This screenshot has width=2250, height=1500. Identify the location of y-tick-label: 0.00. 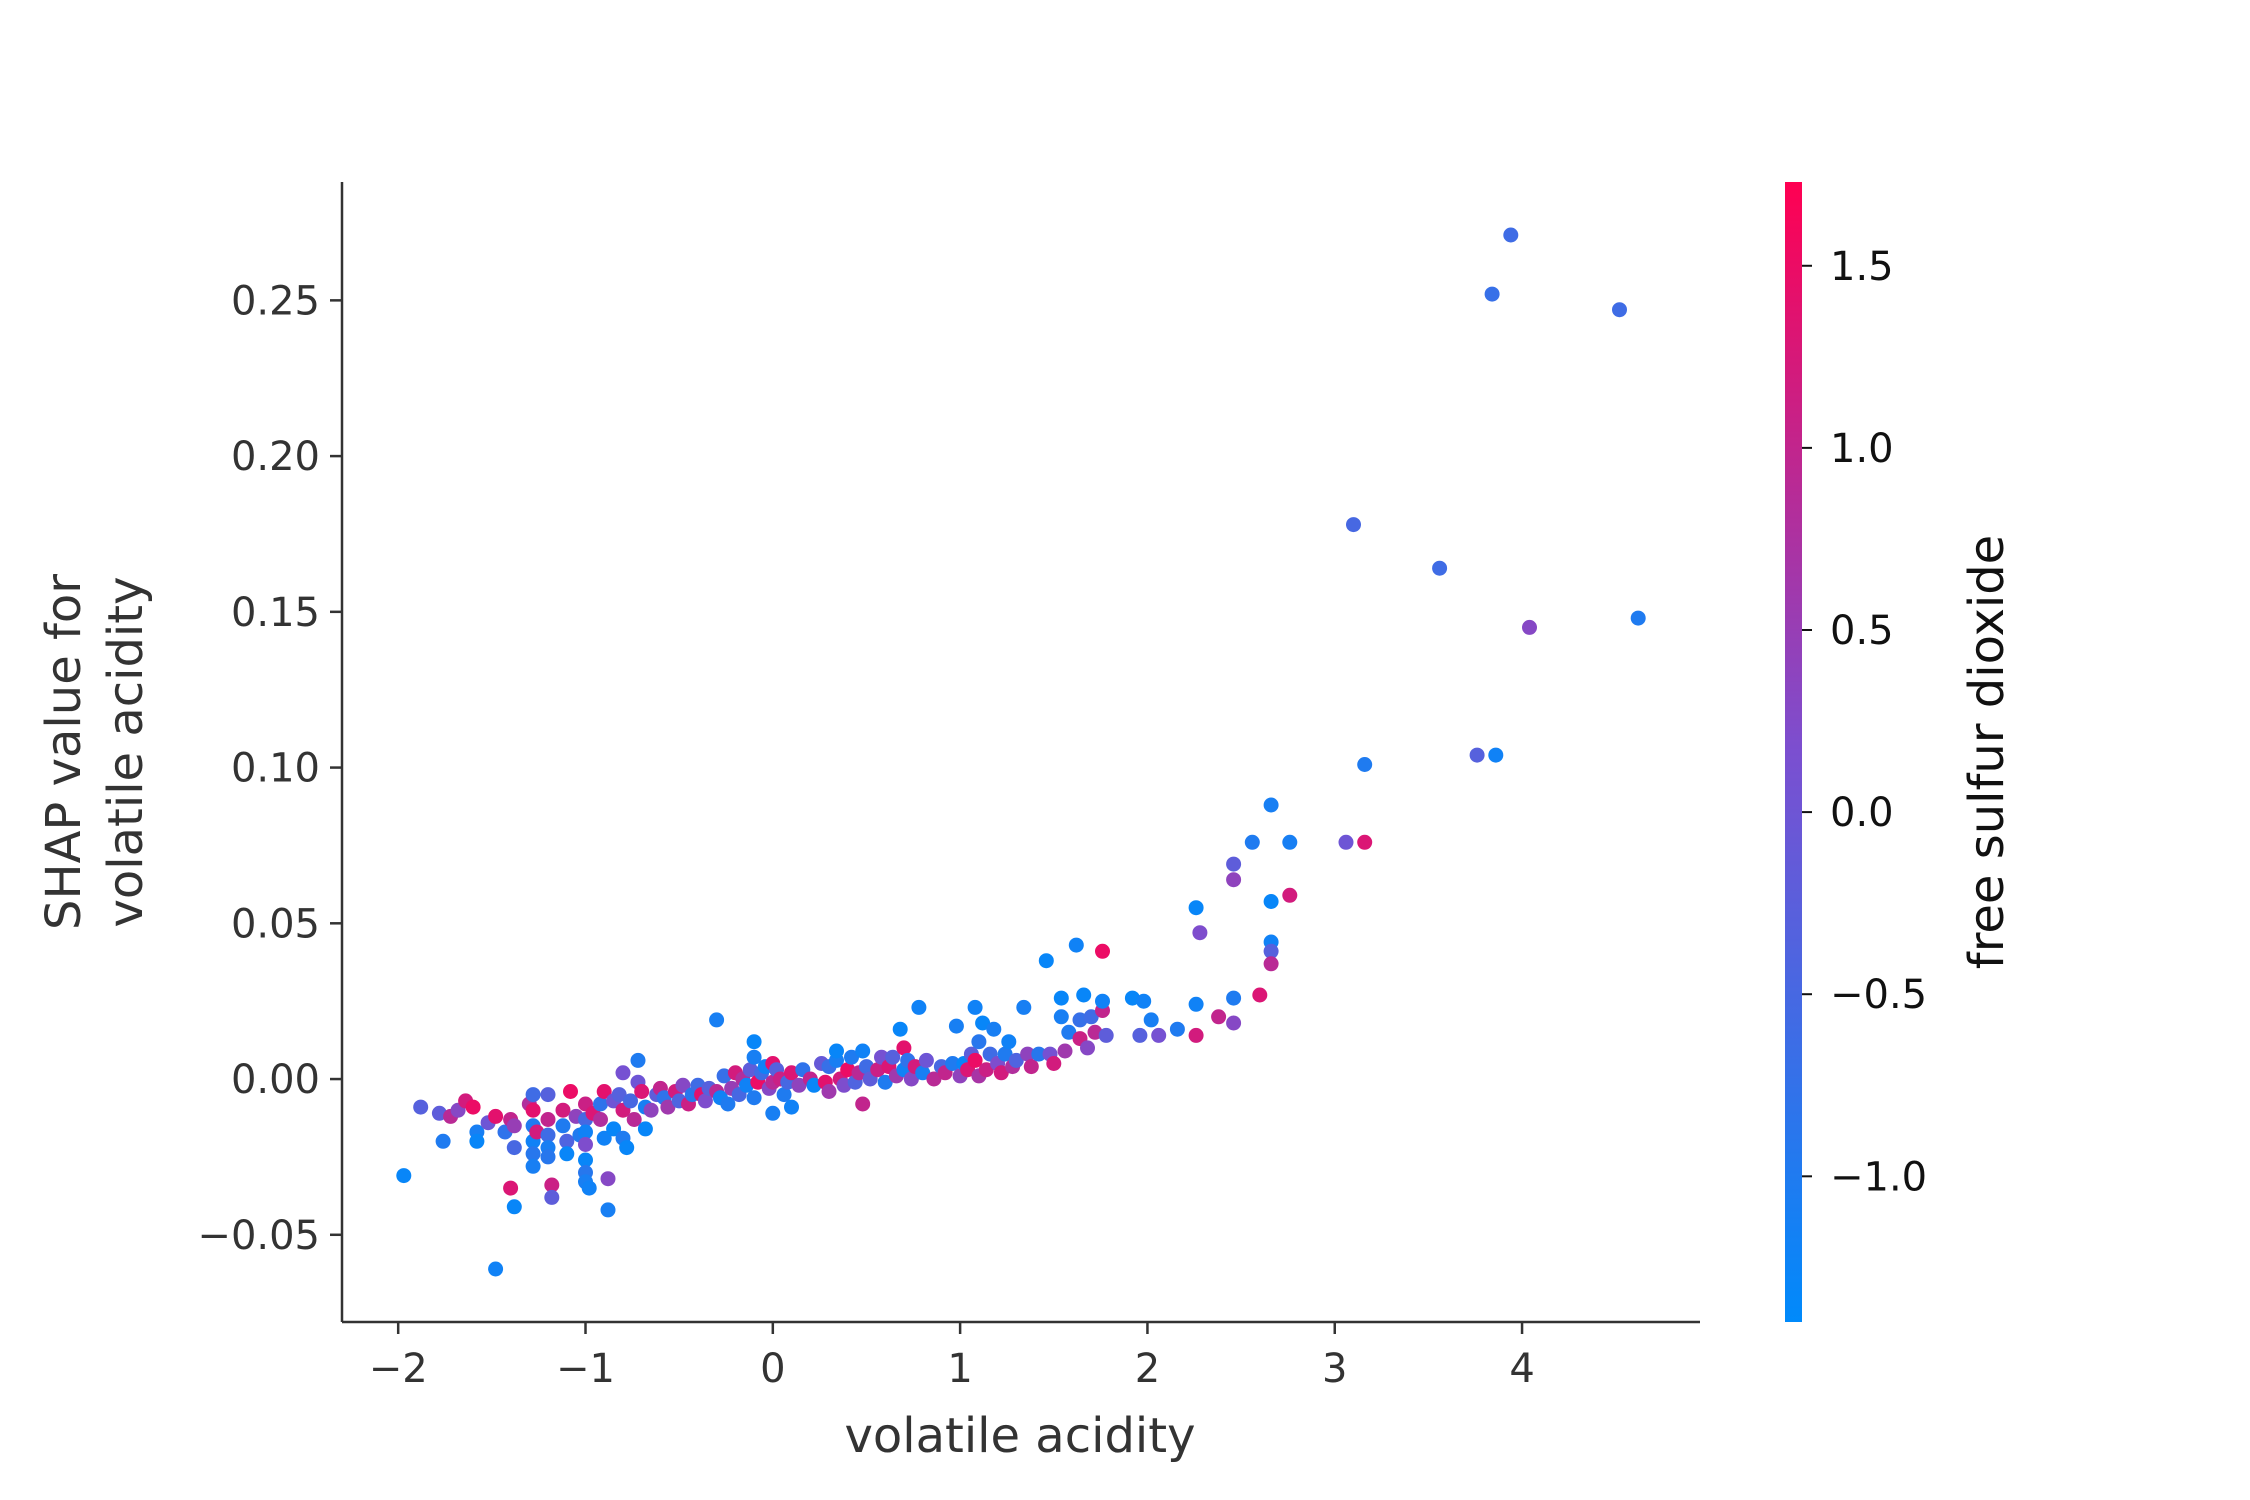
(275, 1080).